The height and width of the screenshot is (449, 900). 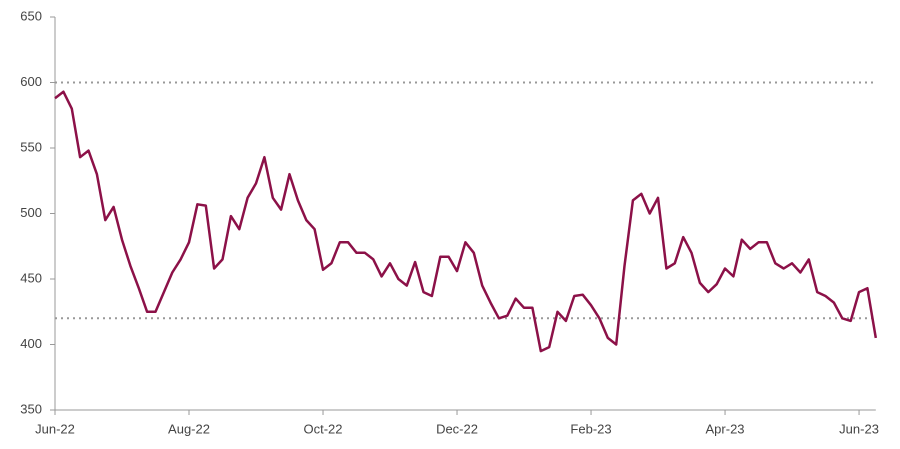 I want to click on y-tick-label: 550, so click(x=31, y=146).